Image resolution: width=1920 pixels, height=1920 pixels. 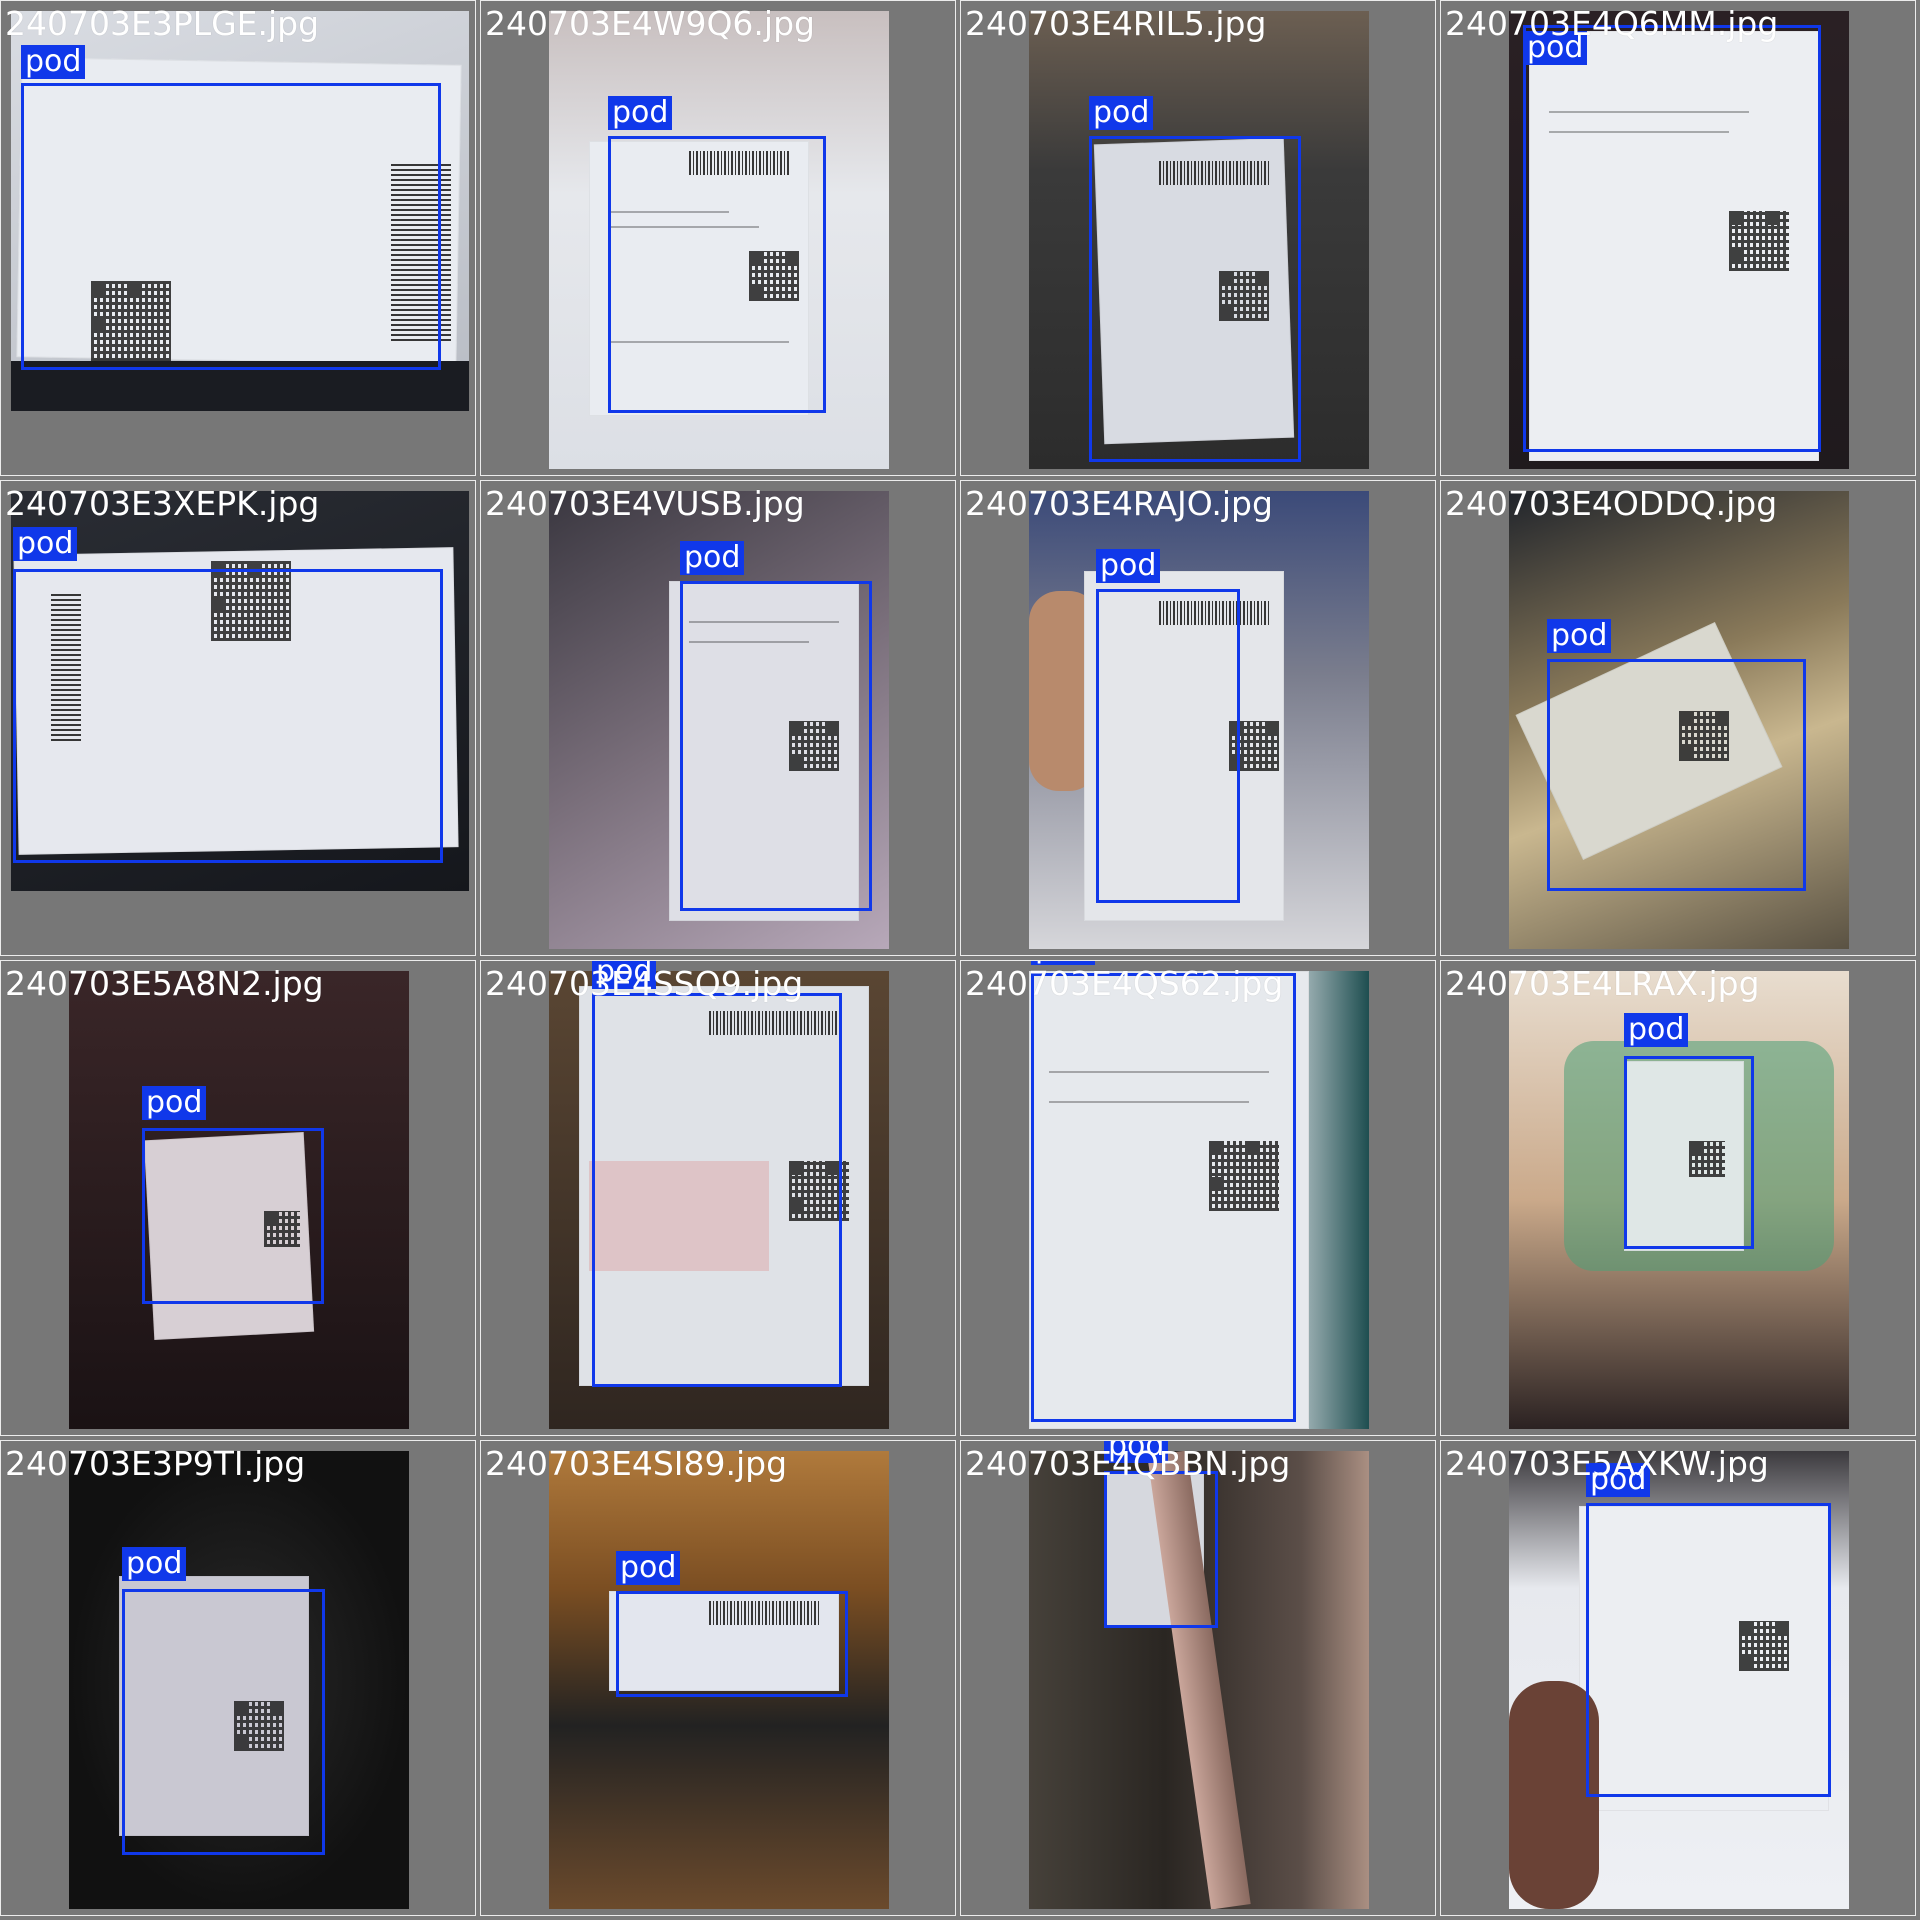 I want to click on tile-filename: 240703E4SSQ9.jpg, so click(x=644, y=983).